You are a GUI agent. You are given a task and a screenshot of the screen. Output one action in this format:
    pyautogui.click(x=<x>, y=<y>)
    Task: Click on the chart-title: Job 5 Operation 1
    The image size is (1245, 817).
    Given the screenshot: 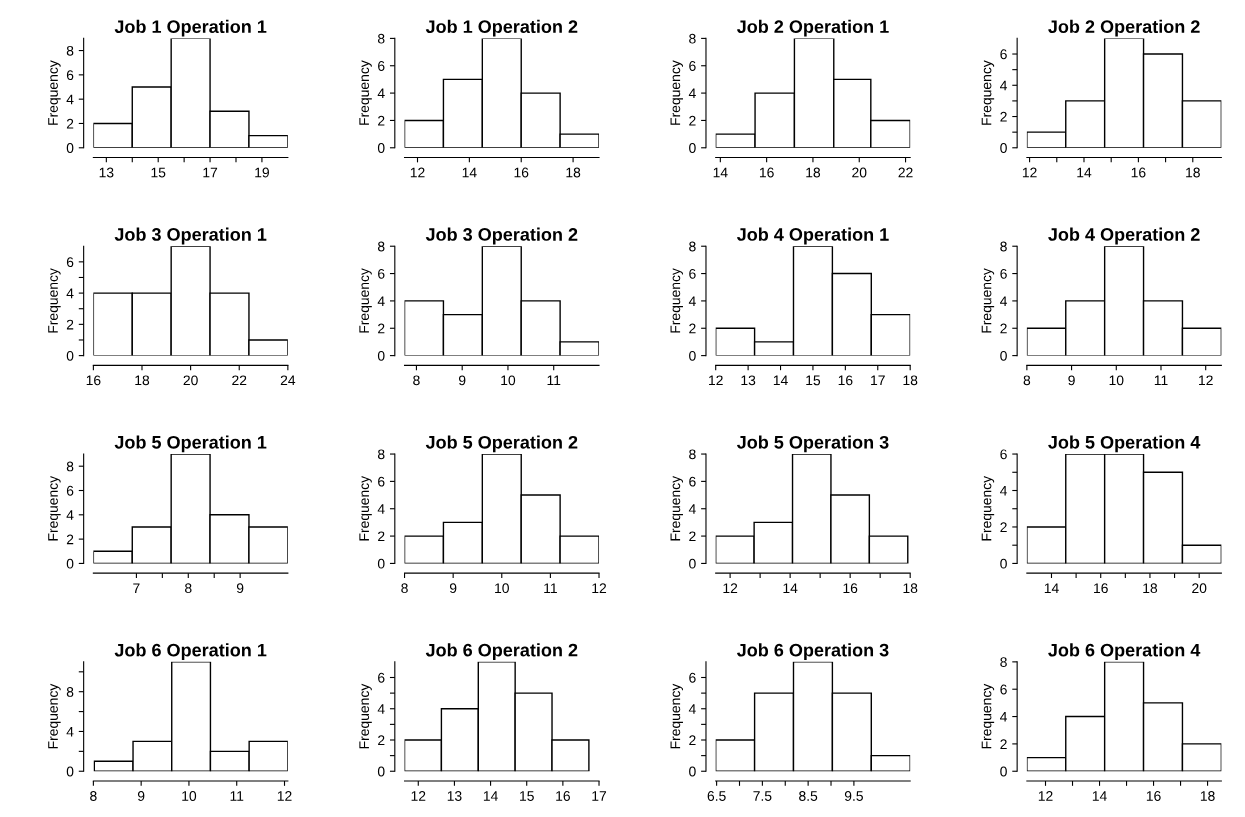 What is the action you would take?
    pyautogui.click(x=190, y=444)
    